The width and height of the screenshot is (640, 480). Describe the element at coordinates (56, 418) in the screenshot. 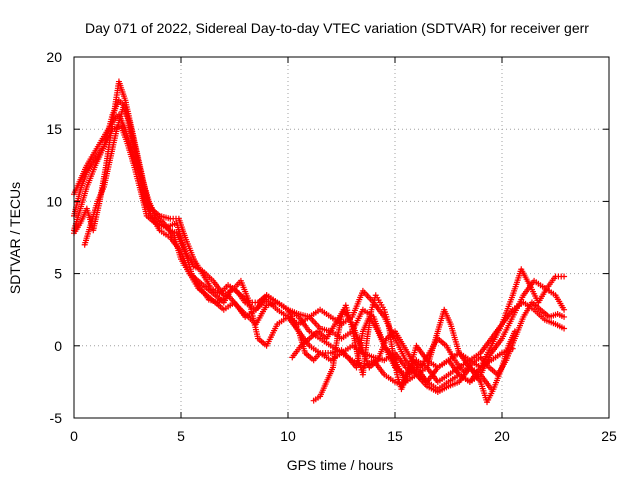

I see `y-tick-label: -5` at that location.